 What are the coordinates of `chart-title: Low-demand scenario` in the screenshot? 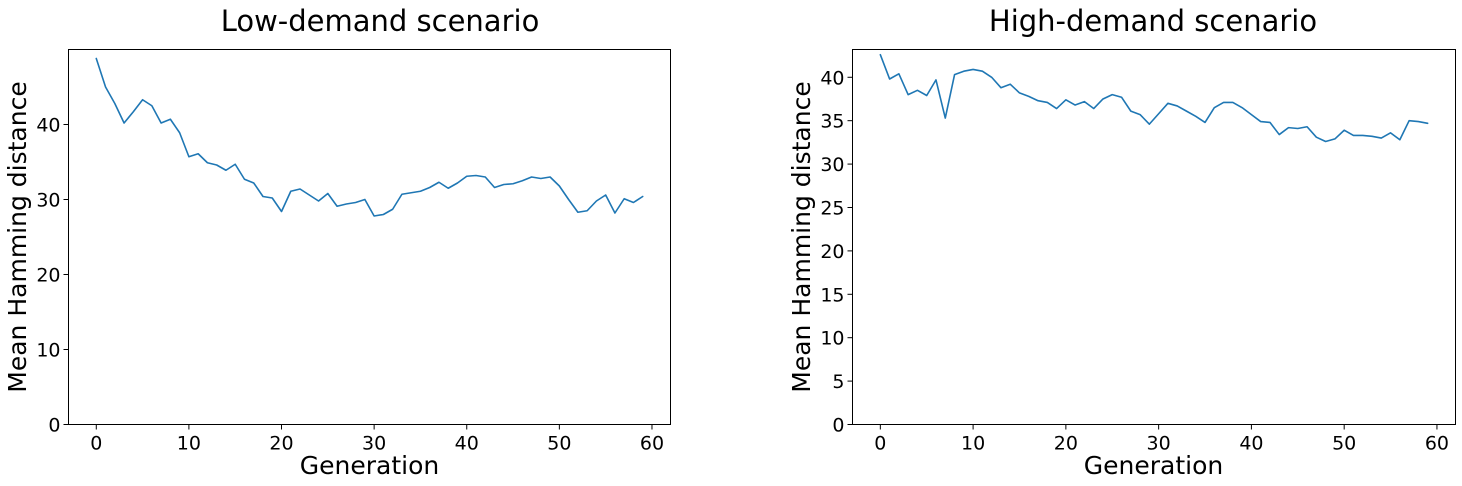 It's located at (380, 21).